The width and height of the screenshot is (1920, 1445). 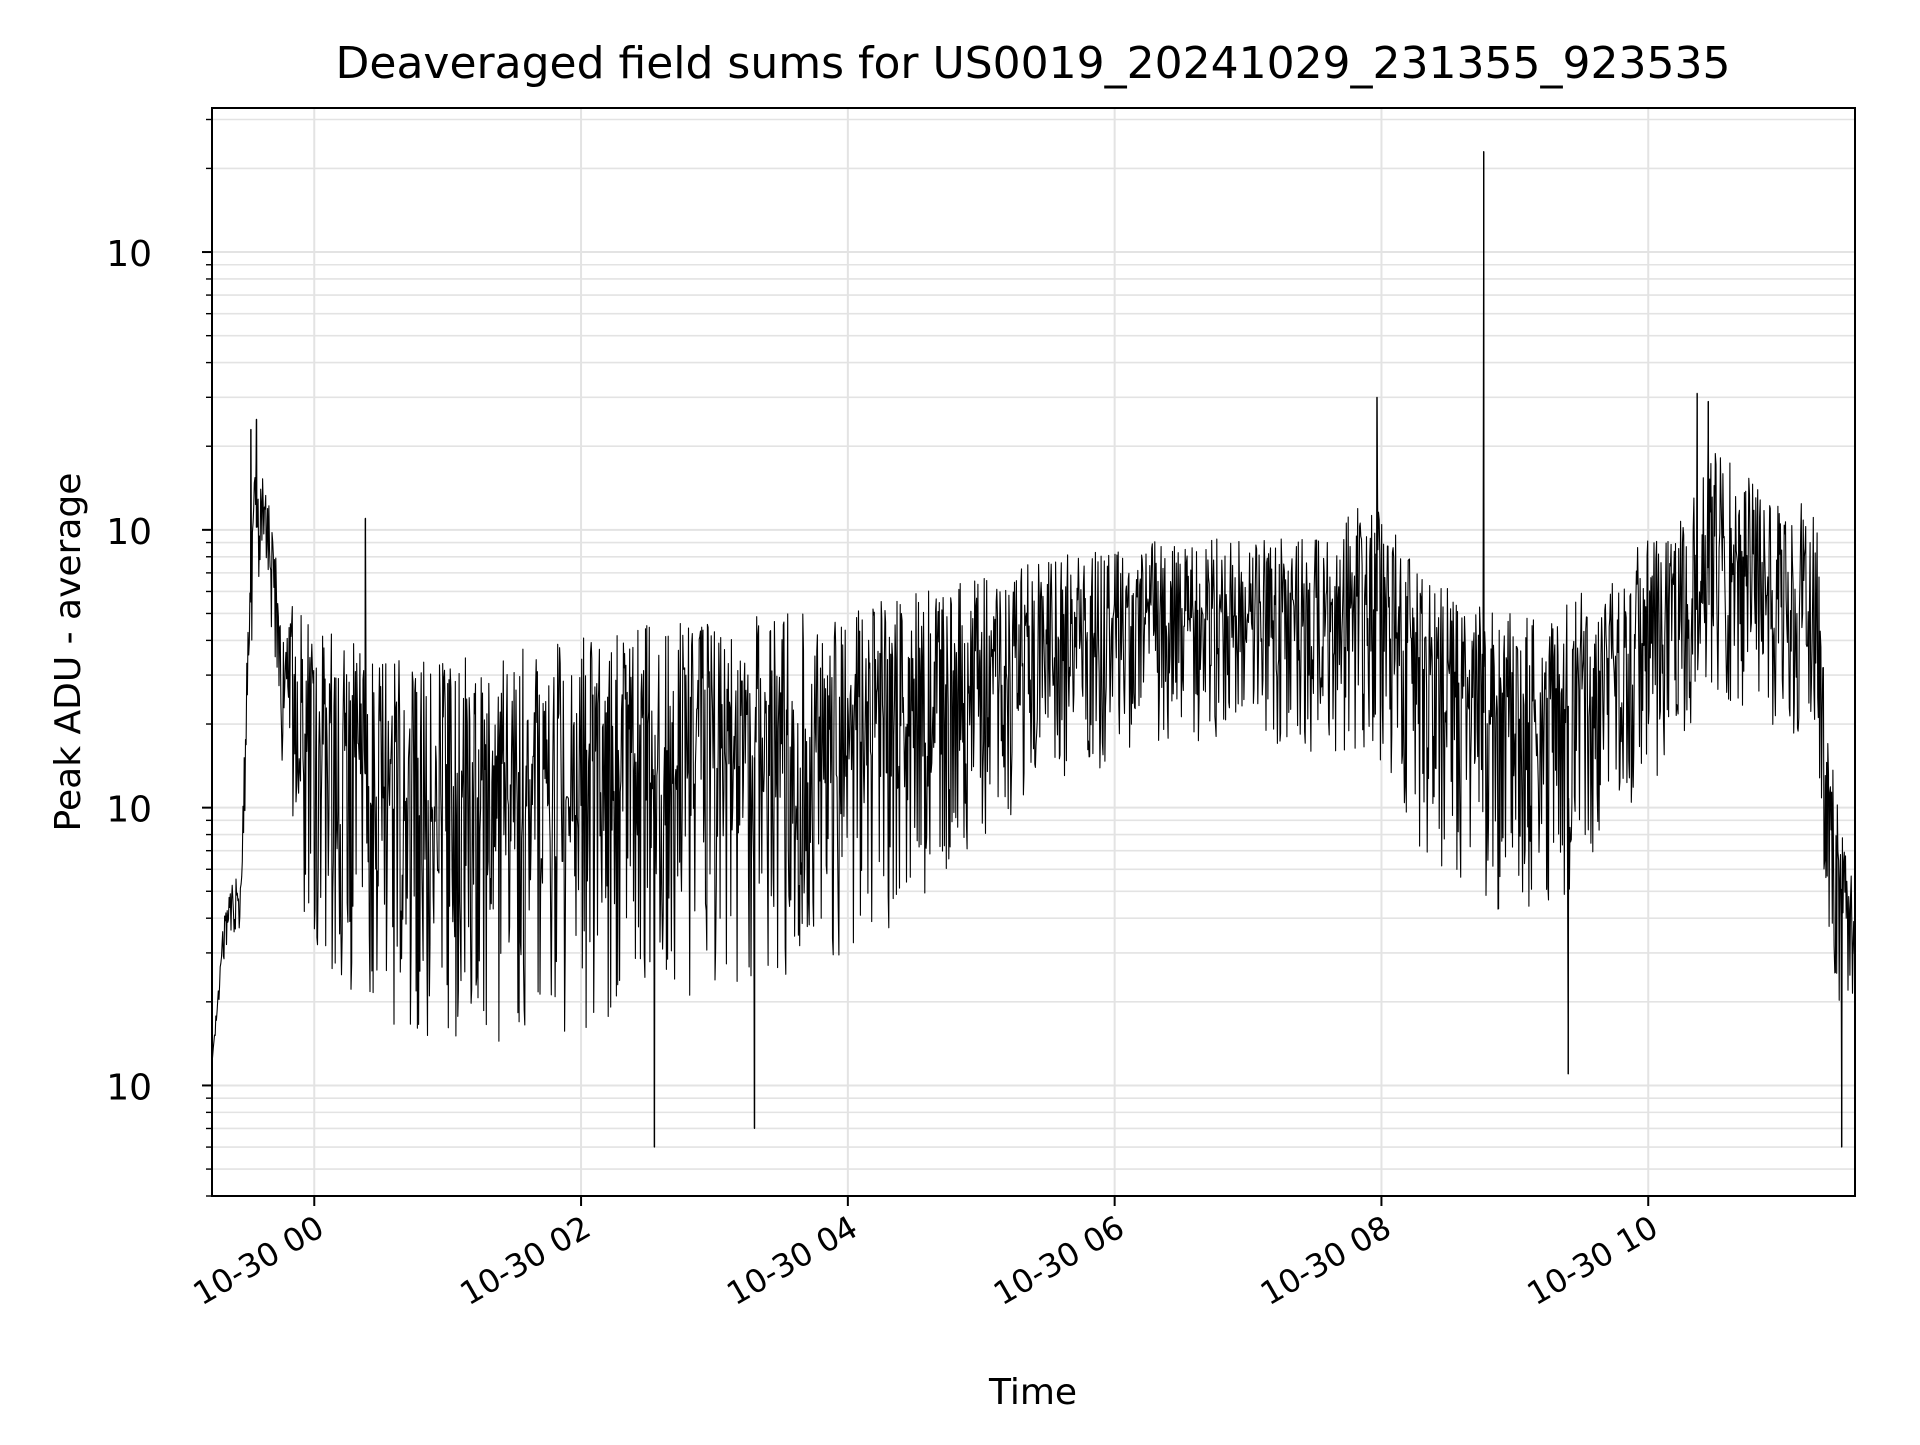 I want to click on x-axis-label: Time, so click(x=1032, y=1392).